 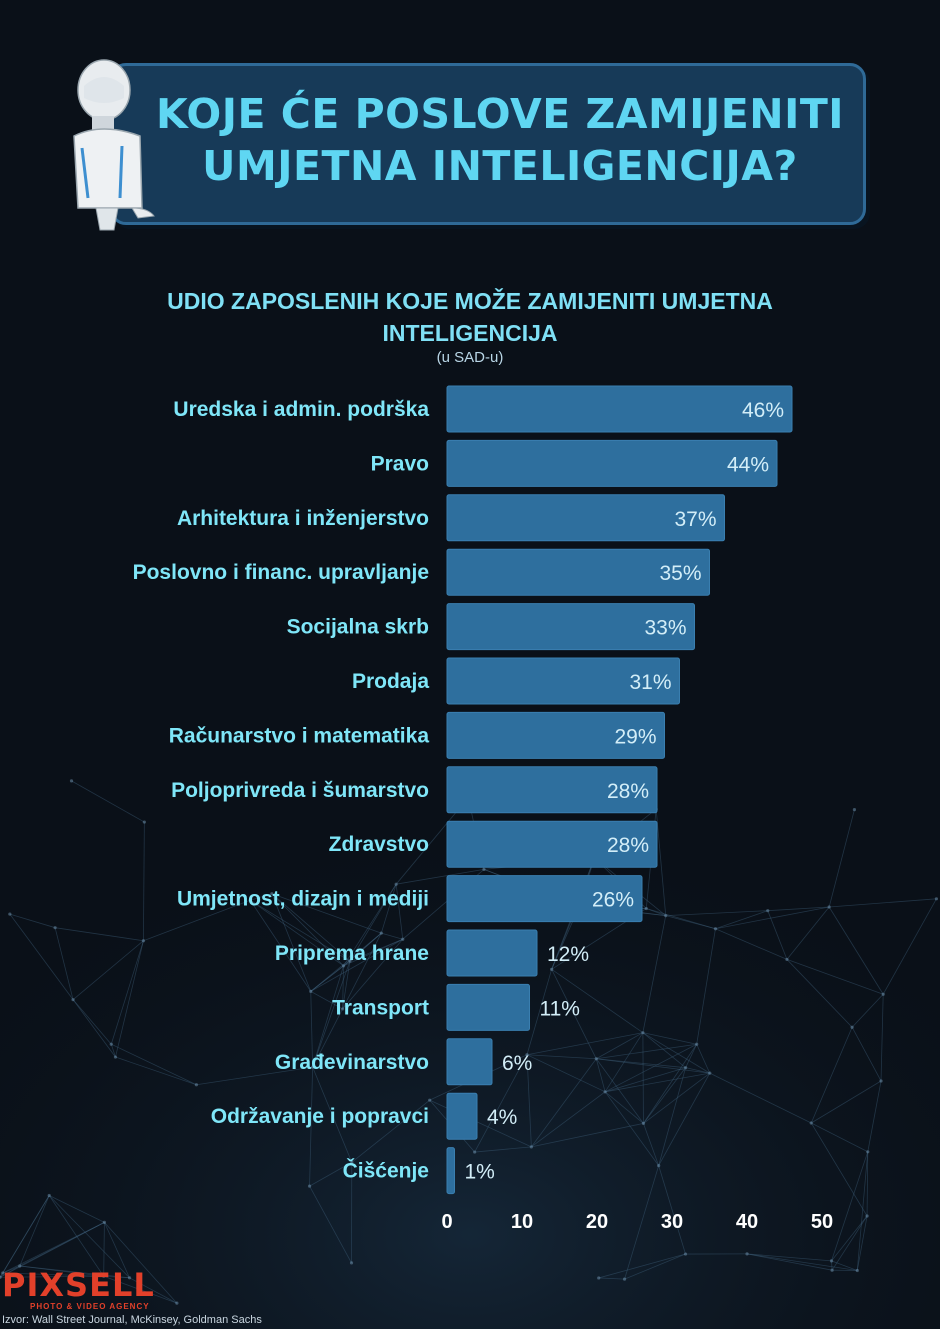 What do you see at coordinates (352, 1062) in the screenshot?
I see `category-label: Građevinarstvo` at bounding box center [352, 1062].